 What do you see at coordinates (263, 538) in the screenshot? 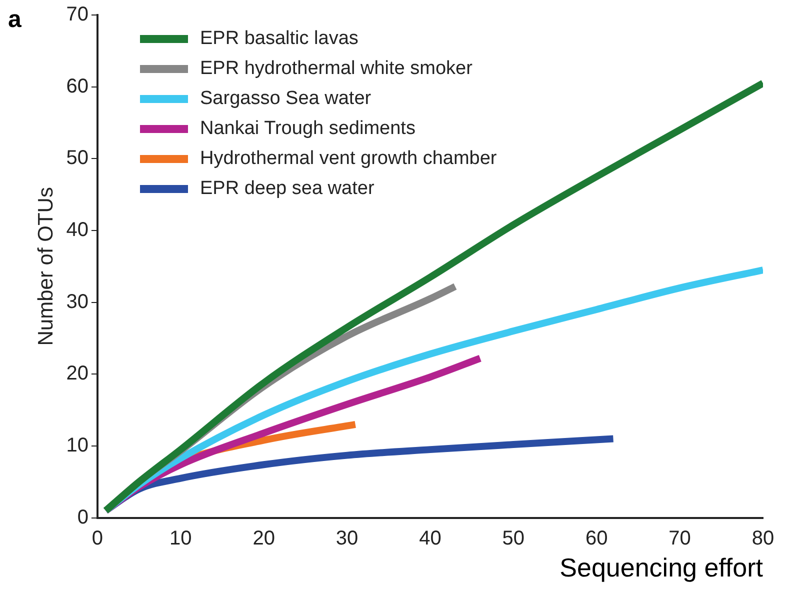
I see `x-tick-label: 20` at bounding box center [263, 538].